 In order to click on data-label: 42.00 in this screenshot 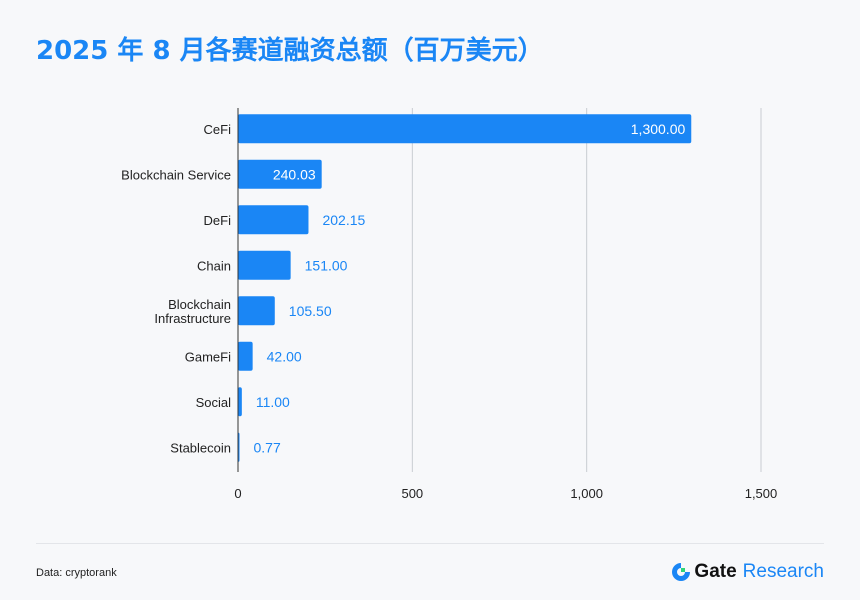, I will do `click(284, 356)`.